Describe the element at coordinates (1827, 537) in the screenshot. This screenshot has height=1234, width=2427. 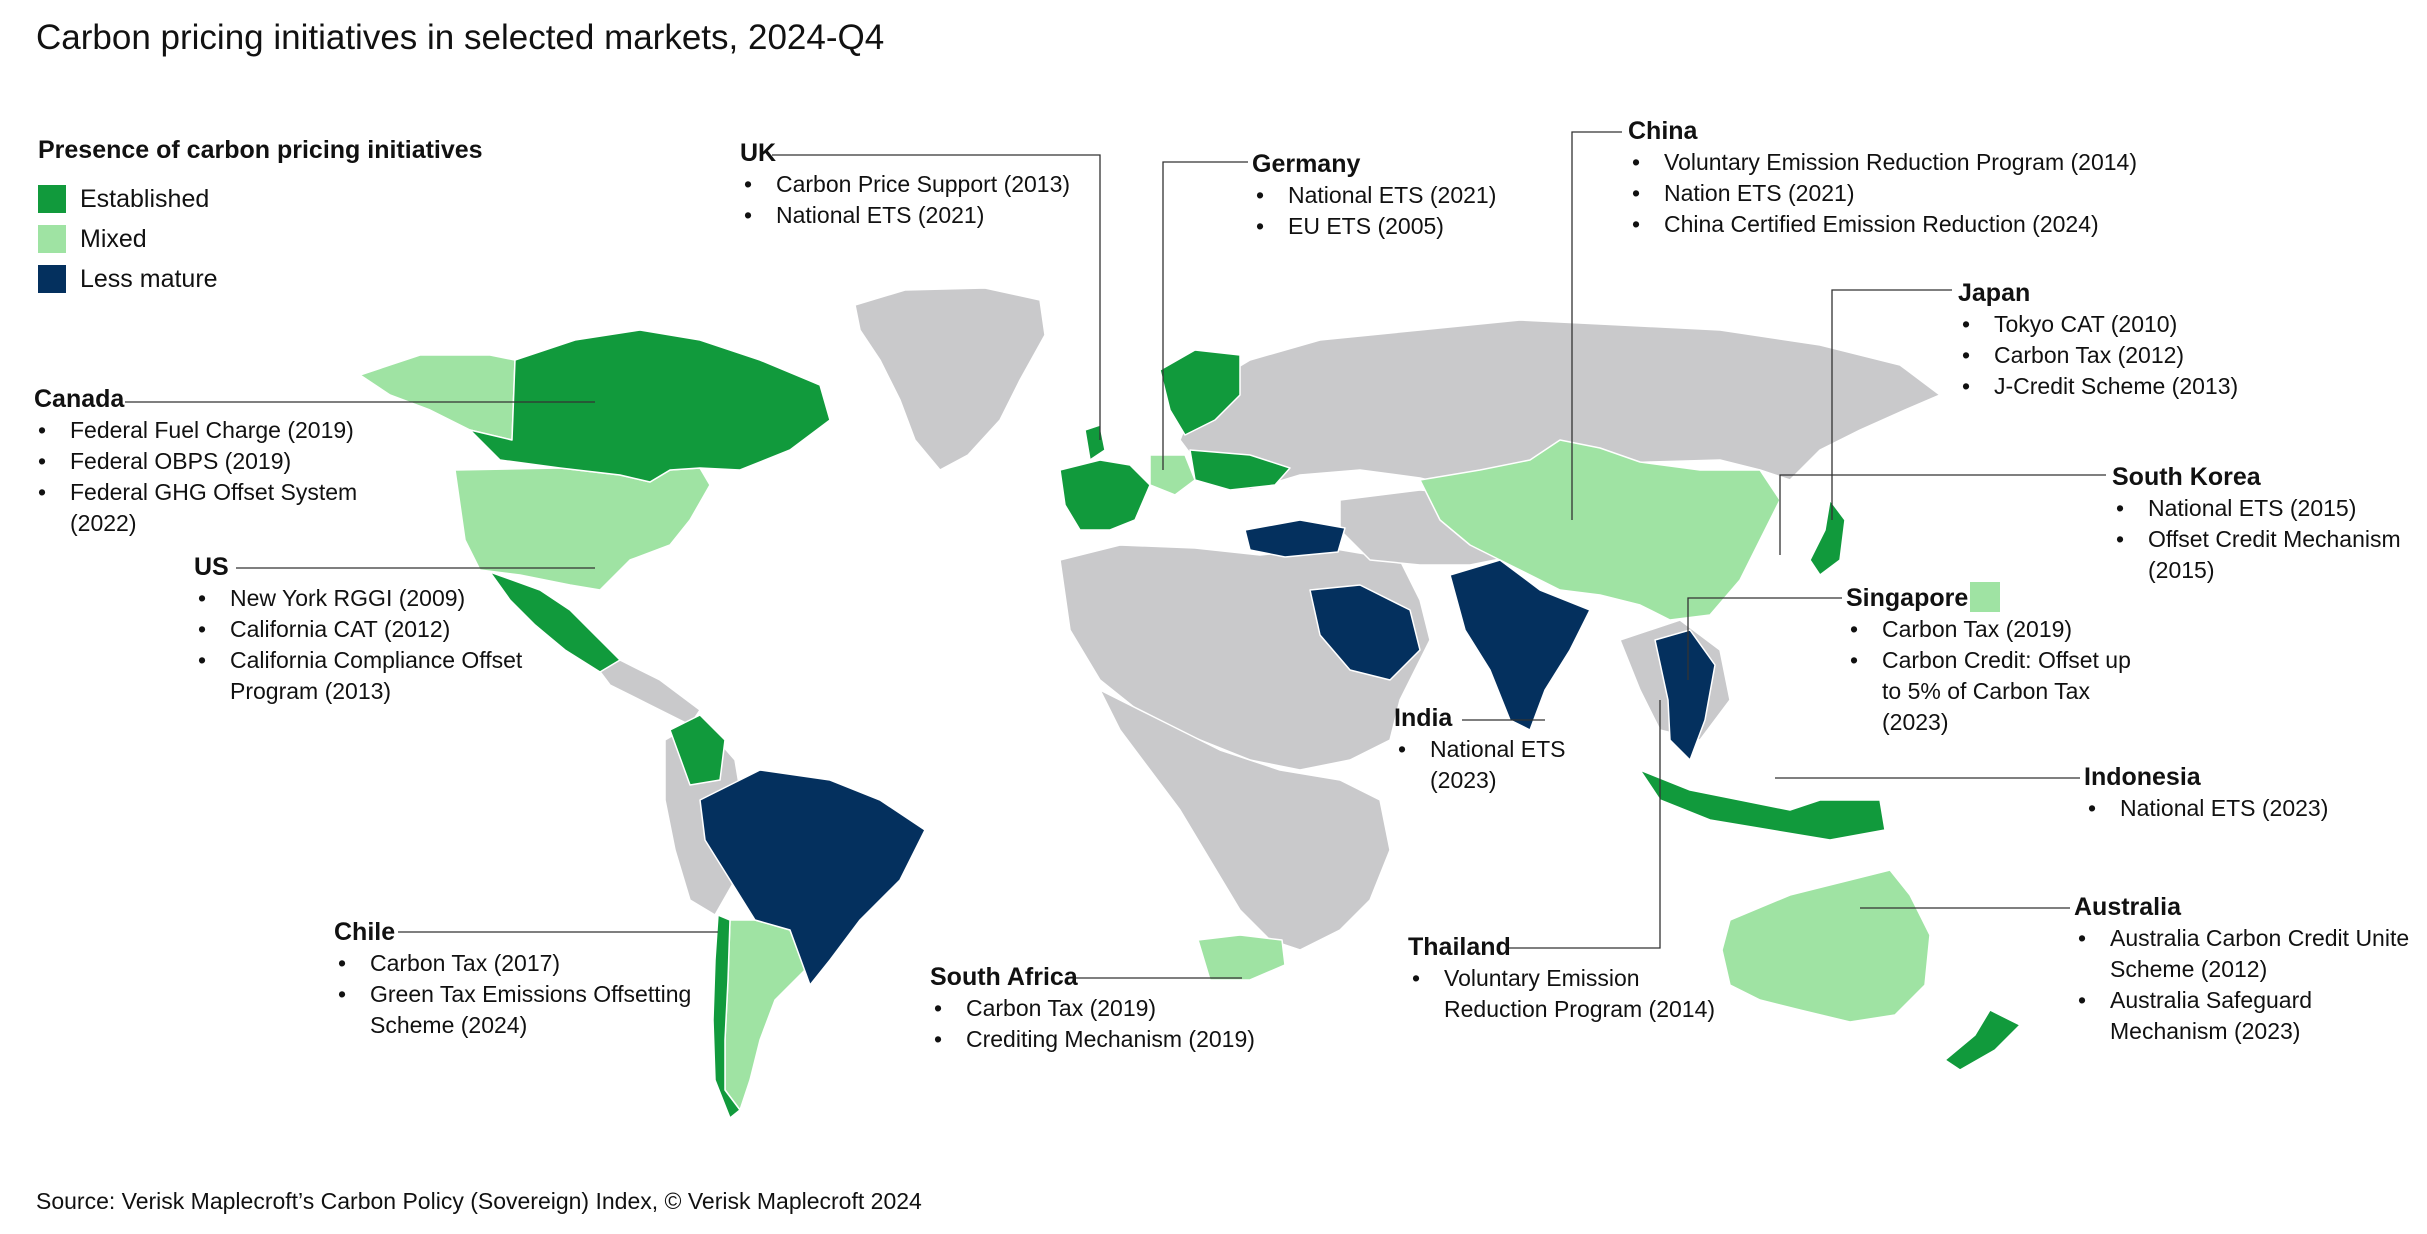
I see `japan-shape` at that location.